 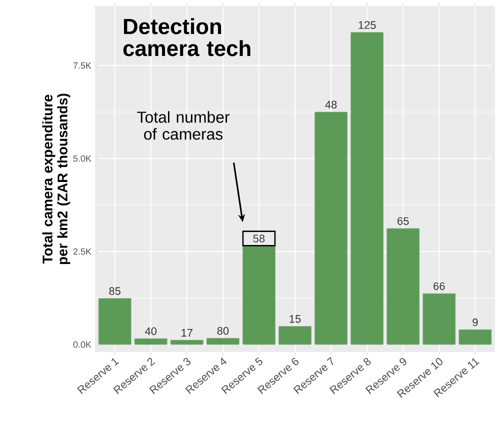 What do you see at coordinates (259, 238) in the screenshot?
I see `annotation: 58` at bounding box center [259, 238].